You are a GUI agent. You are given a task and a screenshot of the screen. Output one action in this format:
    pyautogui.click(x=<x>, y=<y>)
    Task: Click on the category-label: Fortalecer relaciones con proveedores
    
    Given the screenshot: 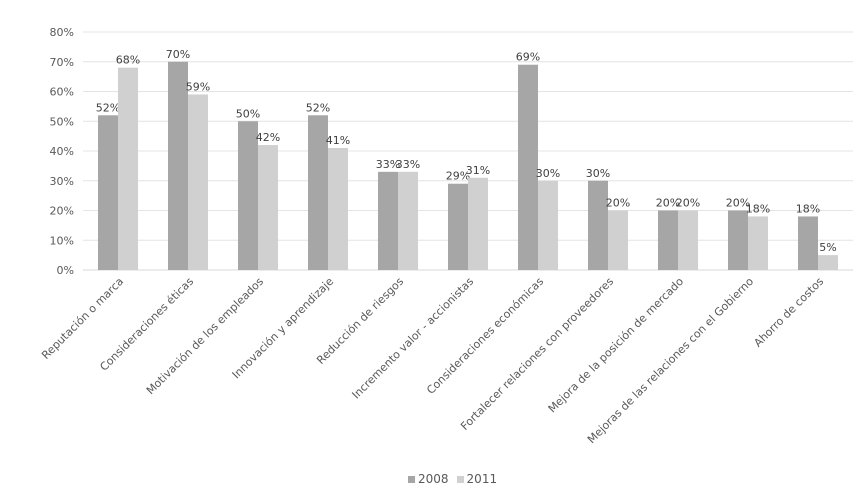 What is the action you would take?
    pyautogui.click(x=537, y=354)
    